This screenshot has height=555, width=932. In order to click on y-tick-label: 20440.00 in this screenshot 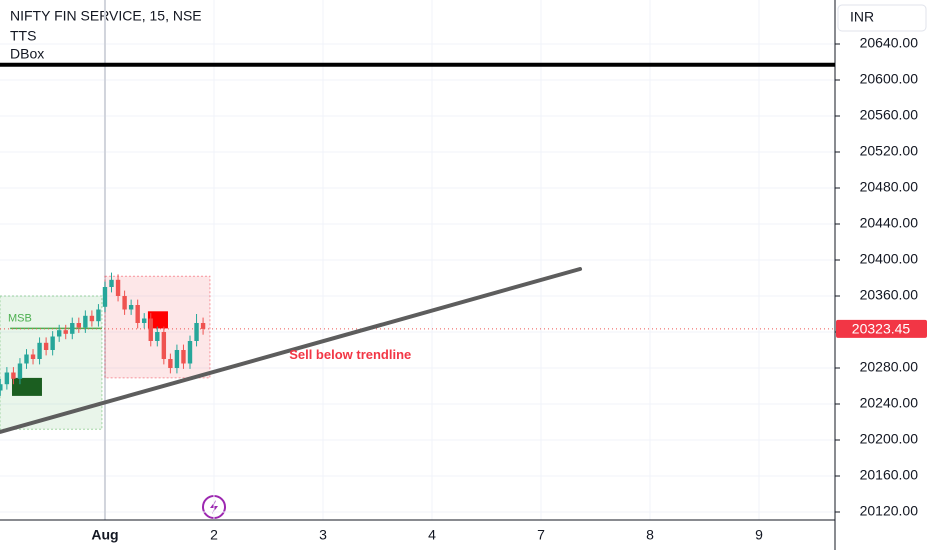, I will do `click(889, 223)`.